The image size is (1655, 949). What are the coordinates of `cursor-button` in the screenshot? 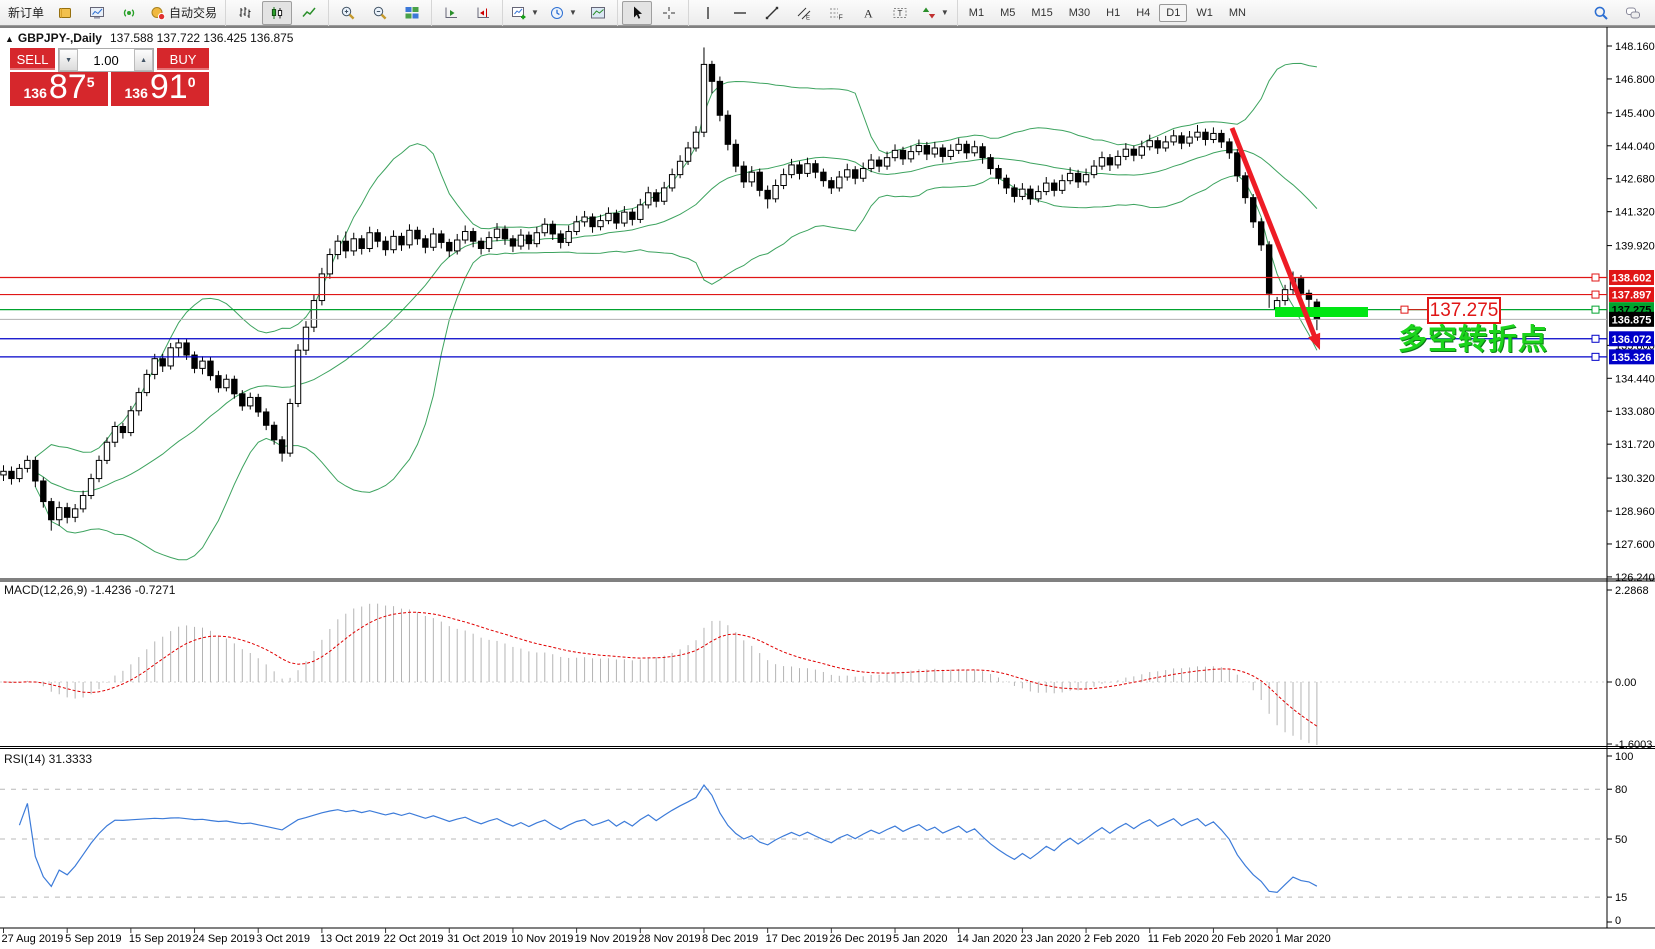 It's located at (636, 12).